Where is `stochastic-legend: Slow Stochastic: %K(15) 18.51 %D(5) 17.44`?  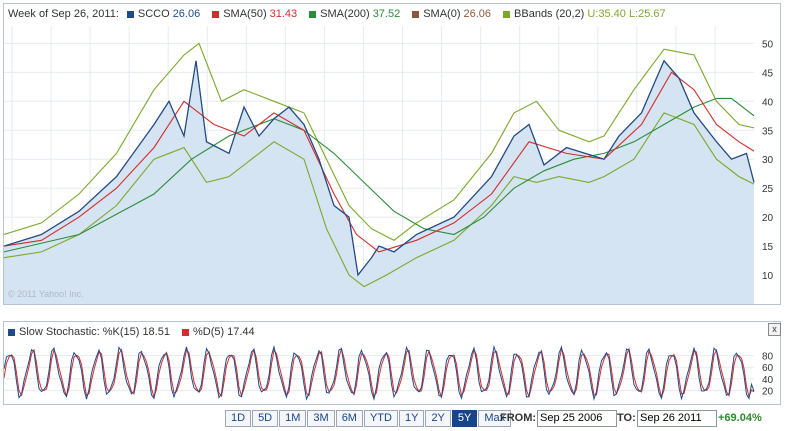
stochastic-legend: Slow Stochastic: %K(15) 18.51 %D(5) 17.44 is located at coordinates (135, 332).